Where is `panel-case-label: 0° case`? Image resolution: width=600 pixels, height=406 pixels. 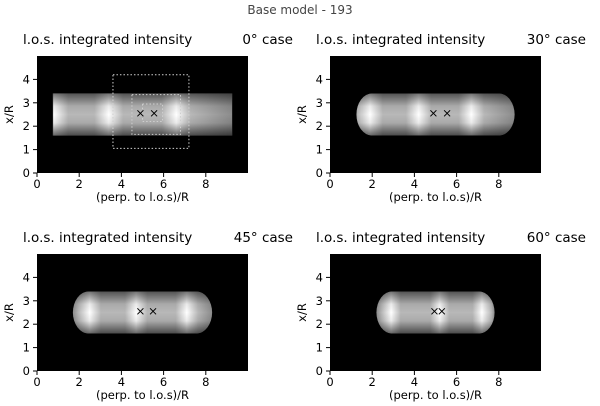 panel-case-label: 0° case is located at coordinates (267, 40).